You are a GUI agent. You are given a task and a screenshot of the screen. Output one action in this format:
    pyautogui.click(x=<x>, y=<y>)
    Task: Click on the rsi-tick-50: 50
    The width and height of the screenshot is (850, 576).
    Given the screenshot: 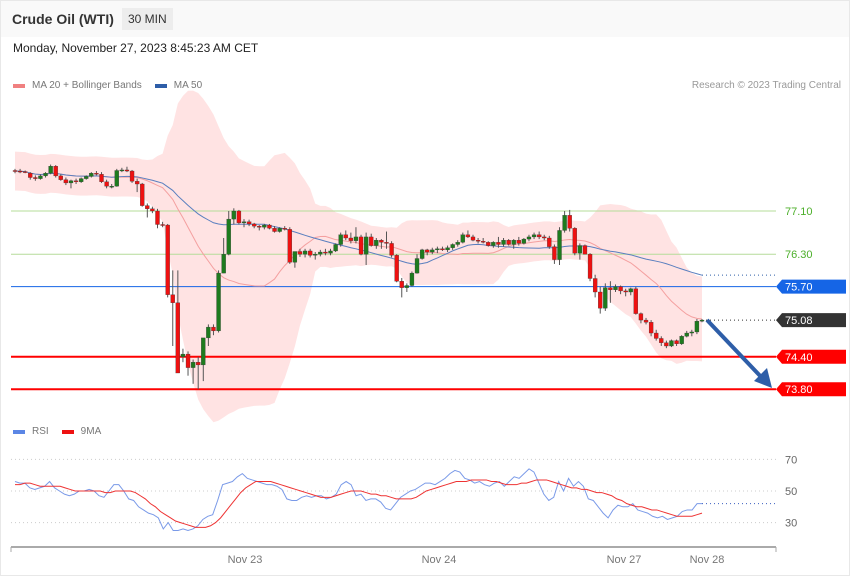 What is the action you would take?
    pyautogui.click(x=791, y=492)
    